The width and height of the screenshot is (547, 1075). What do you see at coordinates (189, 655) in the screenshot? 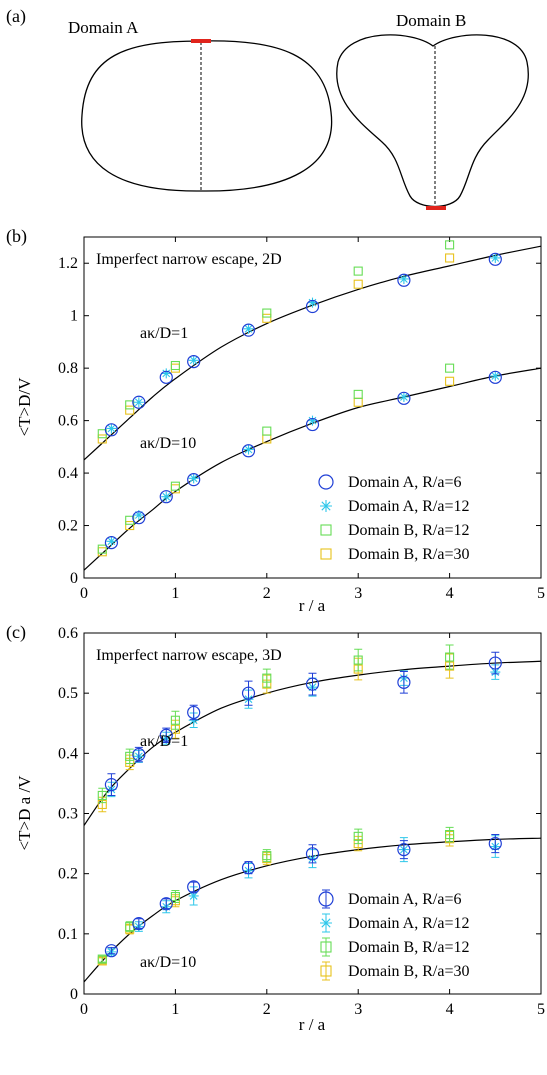
I see `panel-c-title: Imperfect narrow escape, 3D` at bounding box center [189, 655].